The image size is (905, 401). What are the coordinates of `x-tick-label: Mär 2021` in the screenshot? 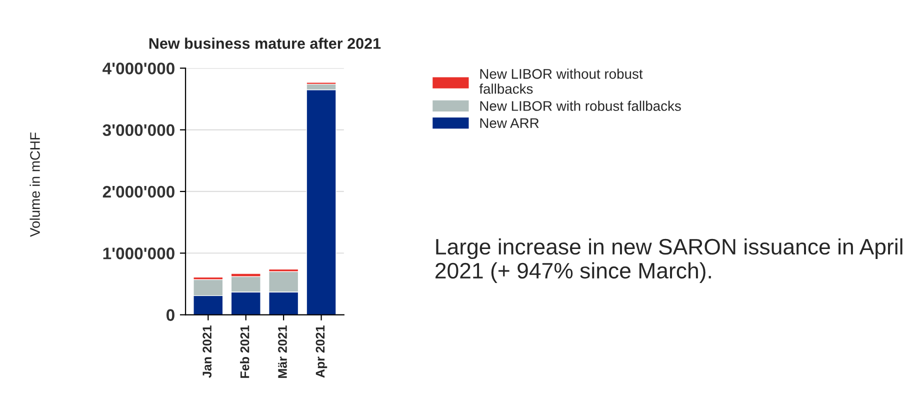 It's located at (282, 352).